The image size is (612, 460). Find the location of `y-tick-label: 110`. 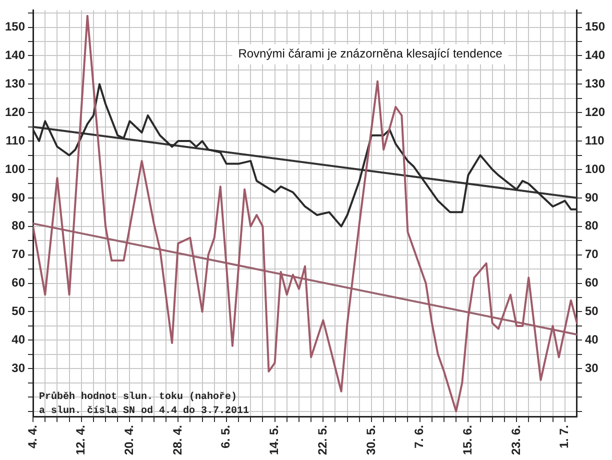

y-tick-label: 110 is located at coordinates (16, 140).